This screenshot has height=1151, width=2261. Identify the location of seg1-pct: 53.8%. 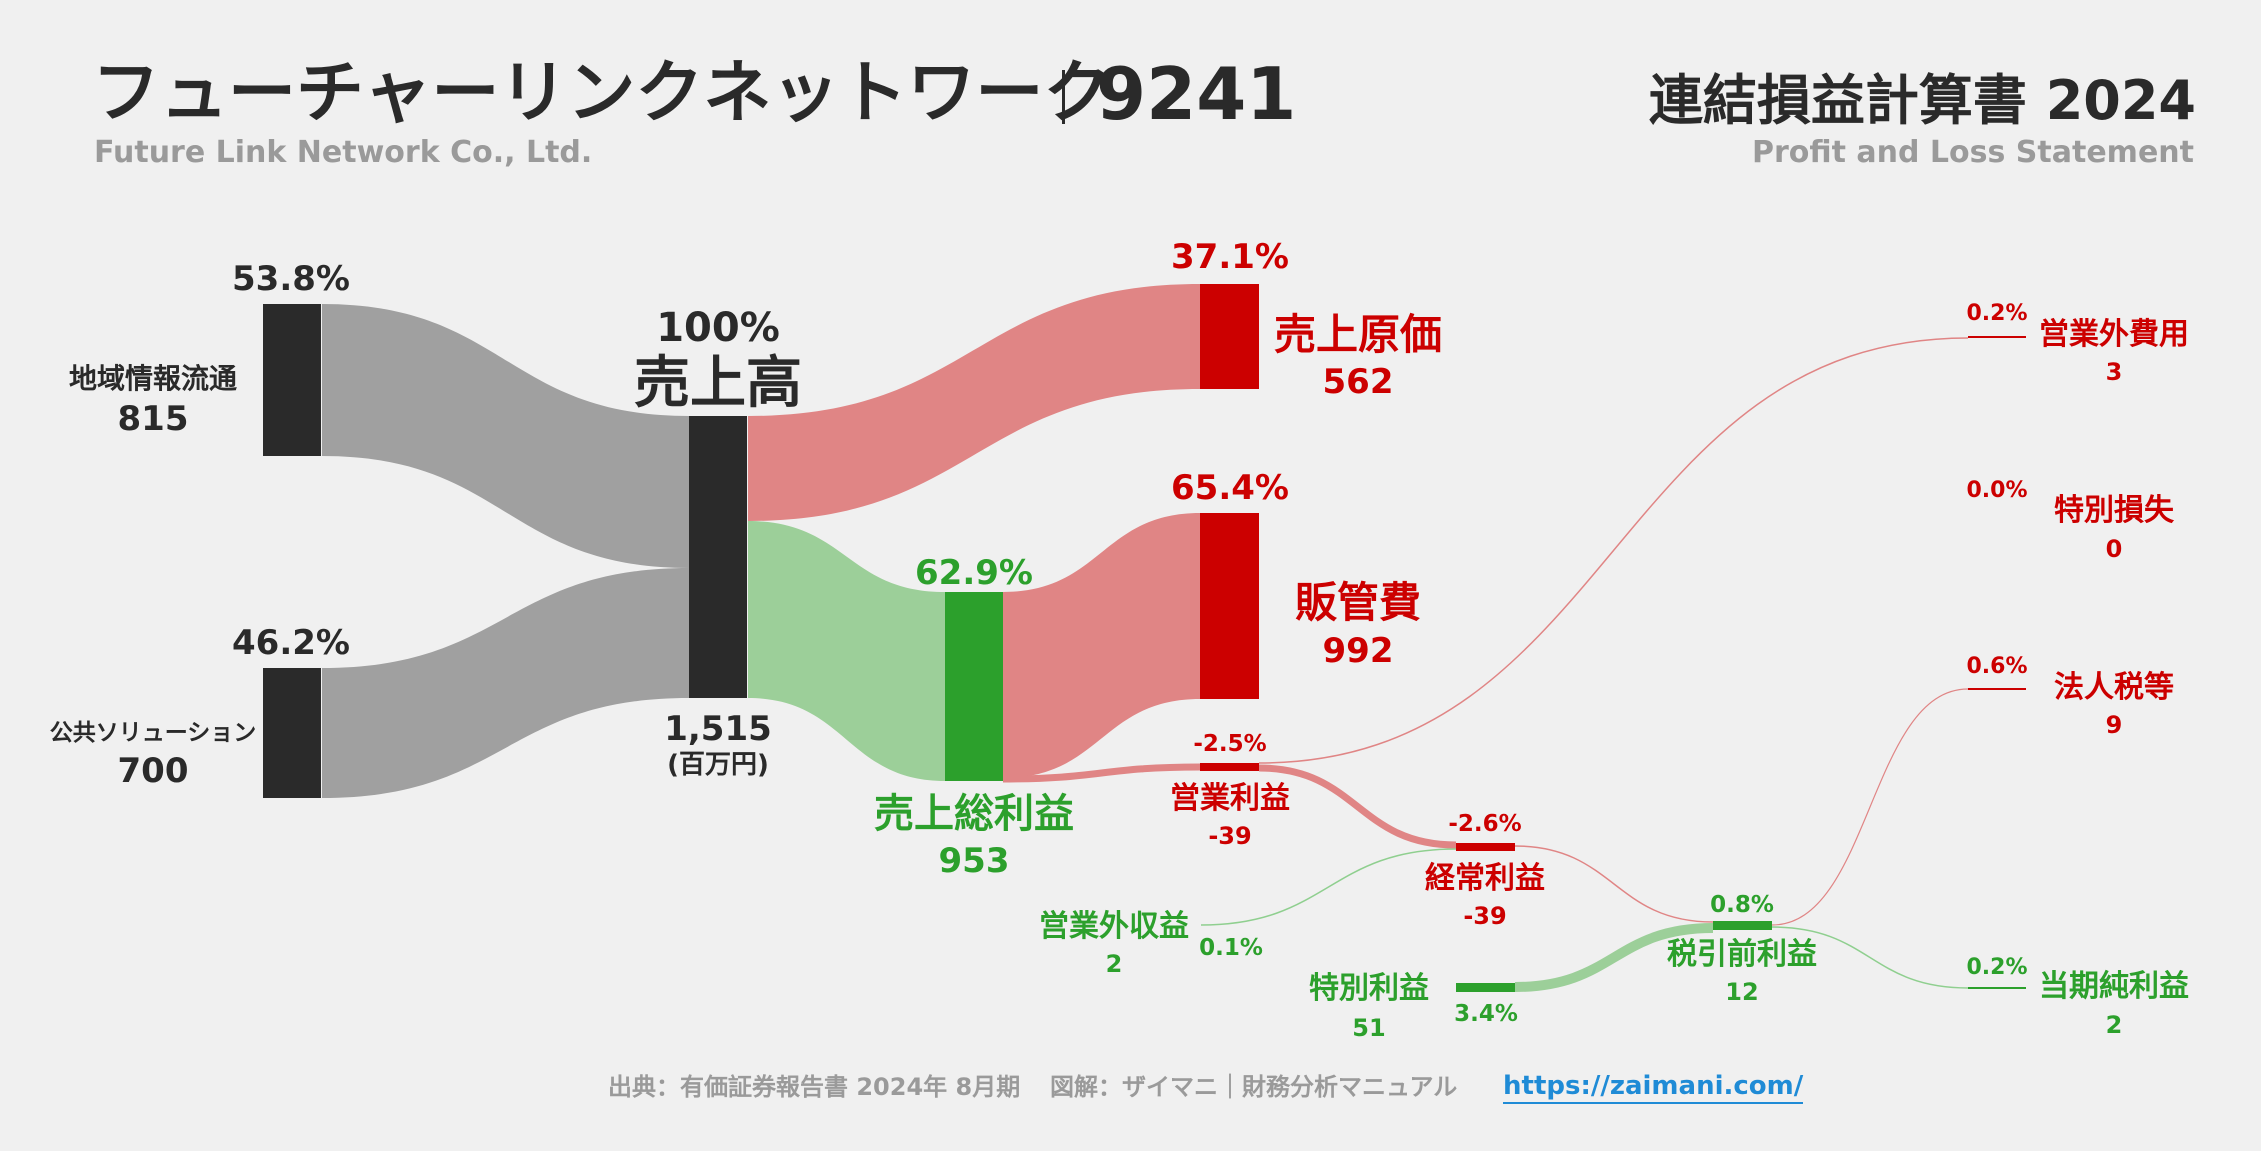
(291, 279).